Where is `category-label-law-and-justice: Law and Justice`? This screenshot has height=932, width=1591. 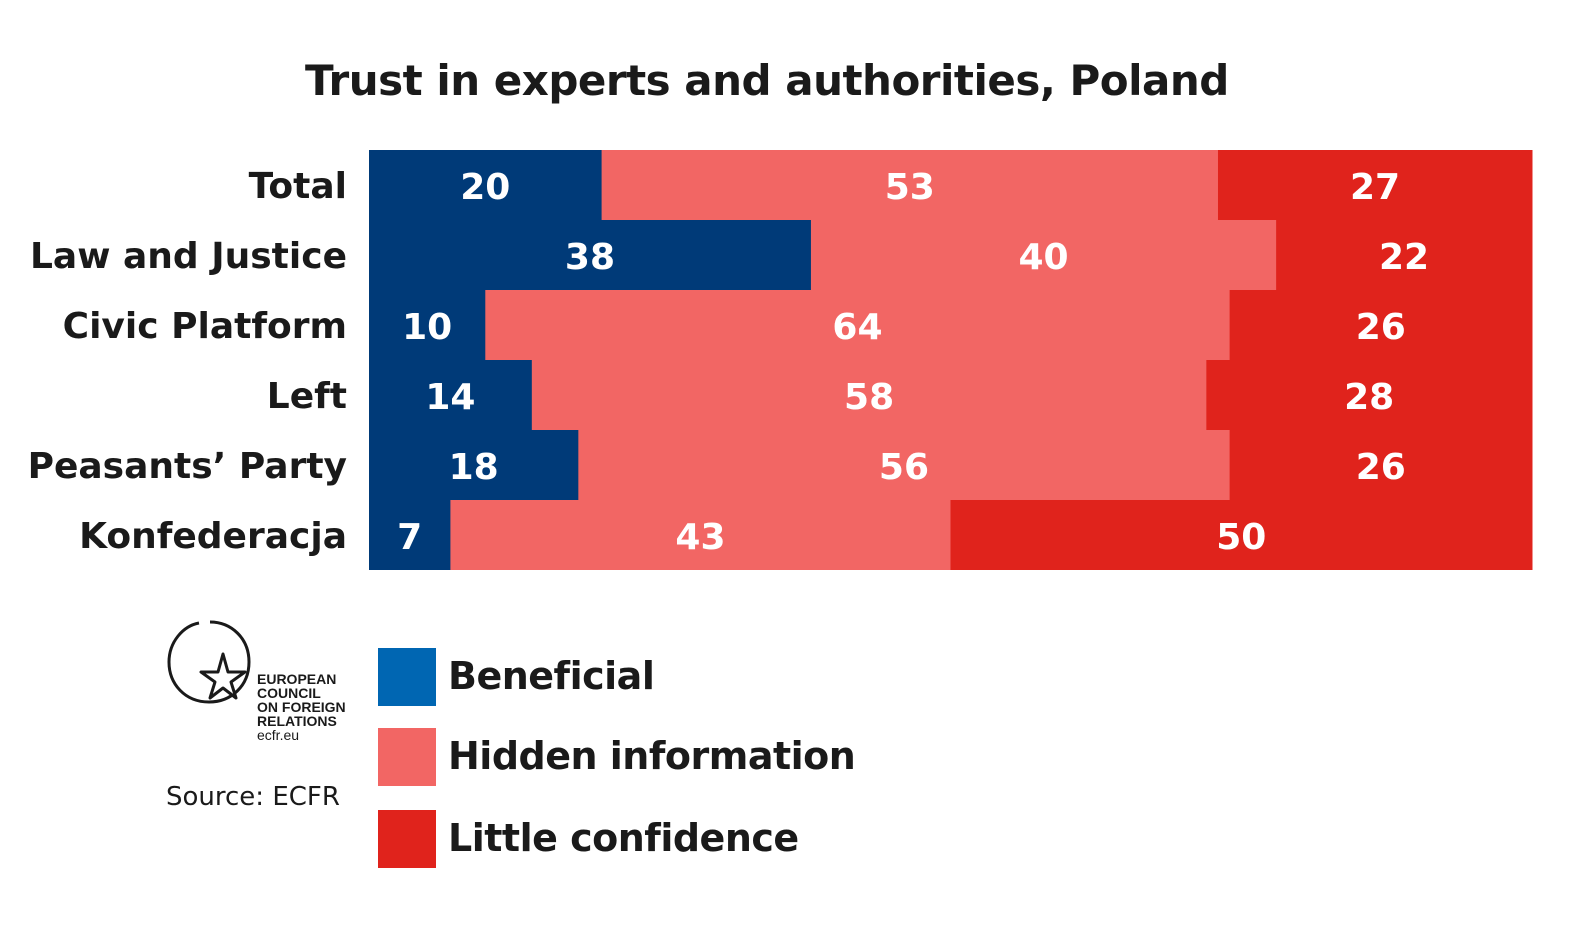
category-label-law-and-justice: Law and Justice is located at coordinates (188, 256).